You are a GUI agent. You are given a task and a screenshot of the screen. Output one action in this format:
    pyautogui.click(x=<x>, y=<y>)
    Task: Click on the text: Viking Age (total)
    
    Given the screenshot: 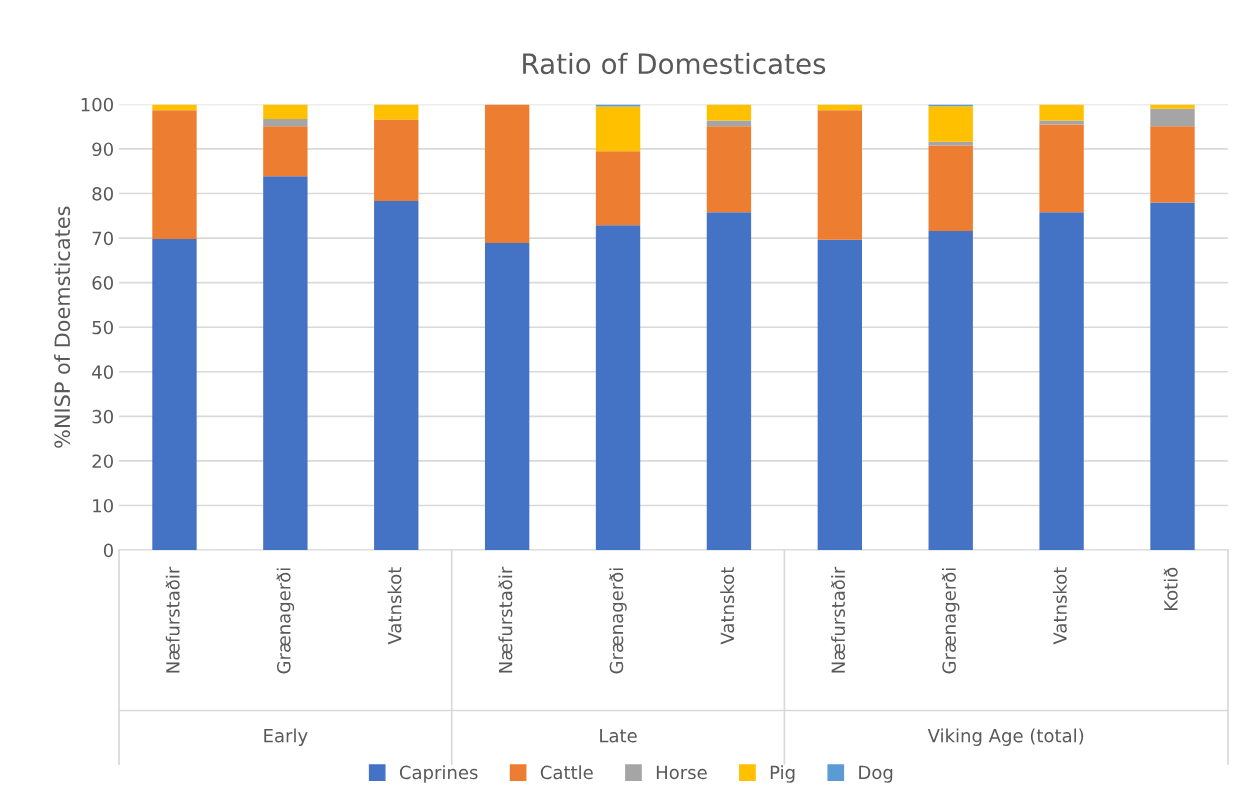 What is the action you would take?
    pyautogui.click(x=1005, y=737)
    